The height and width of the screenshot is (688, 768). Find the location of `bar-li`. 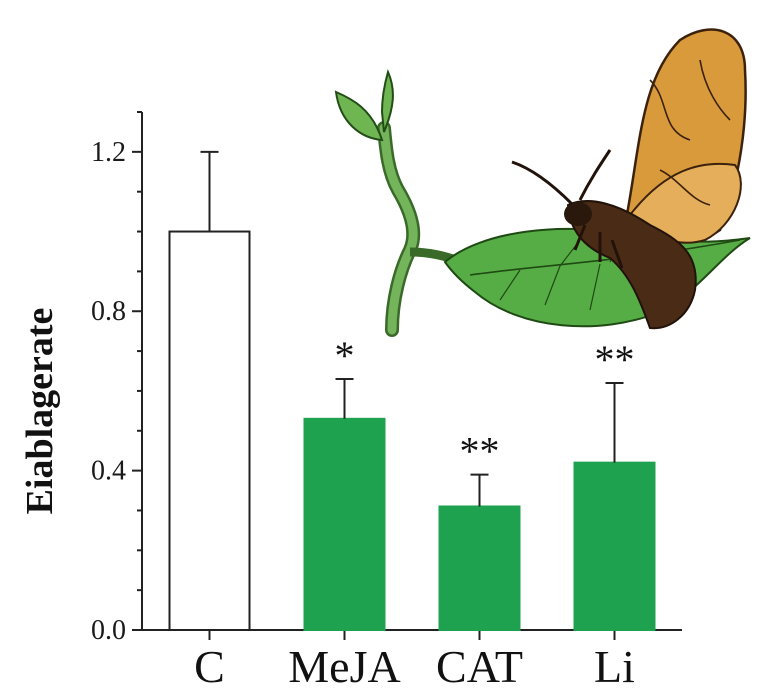

bar-li is located at coordinates (614, 546).